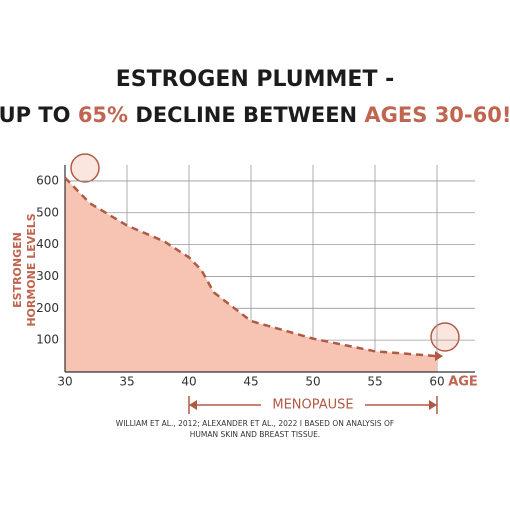 The height and width of the screenshot is (510, 510). What do you see at coordinates (126, 382) in the screenshot?
I see `x-tick-label: 35` at bounding box center [126, 382].